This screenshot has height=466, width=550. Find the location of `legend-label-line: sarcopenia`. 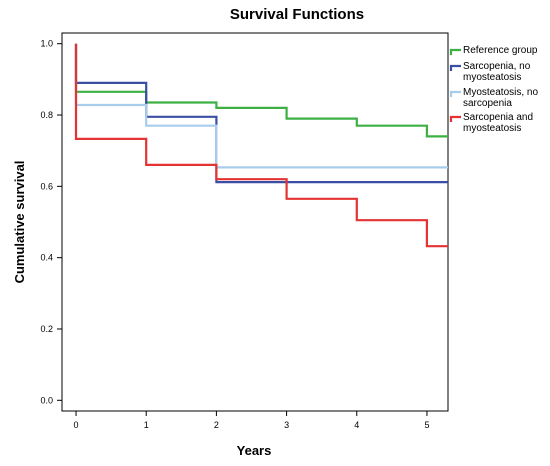

legend-label-line: sarcopenia is located at coordinates (487, 103).